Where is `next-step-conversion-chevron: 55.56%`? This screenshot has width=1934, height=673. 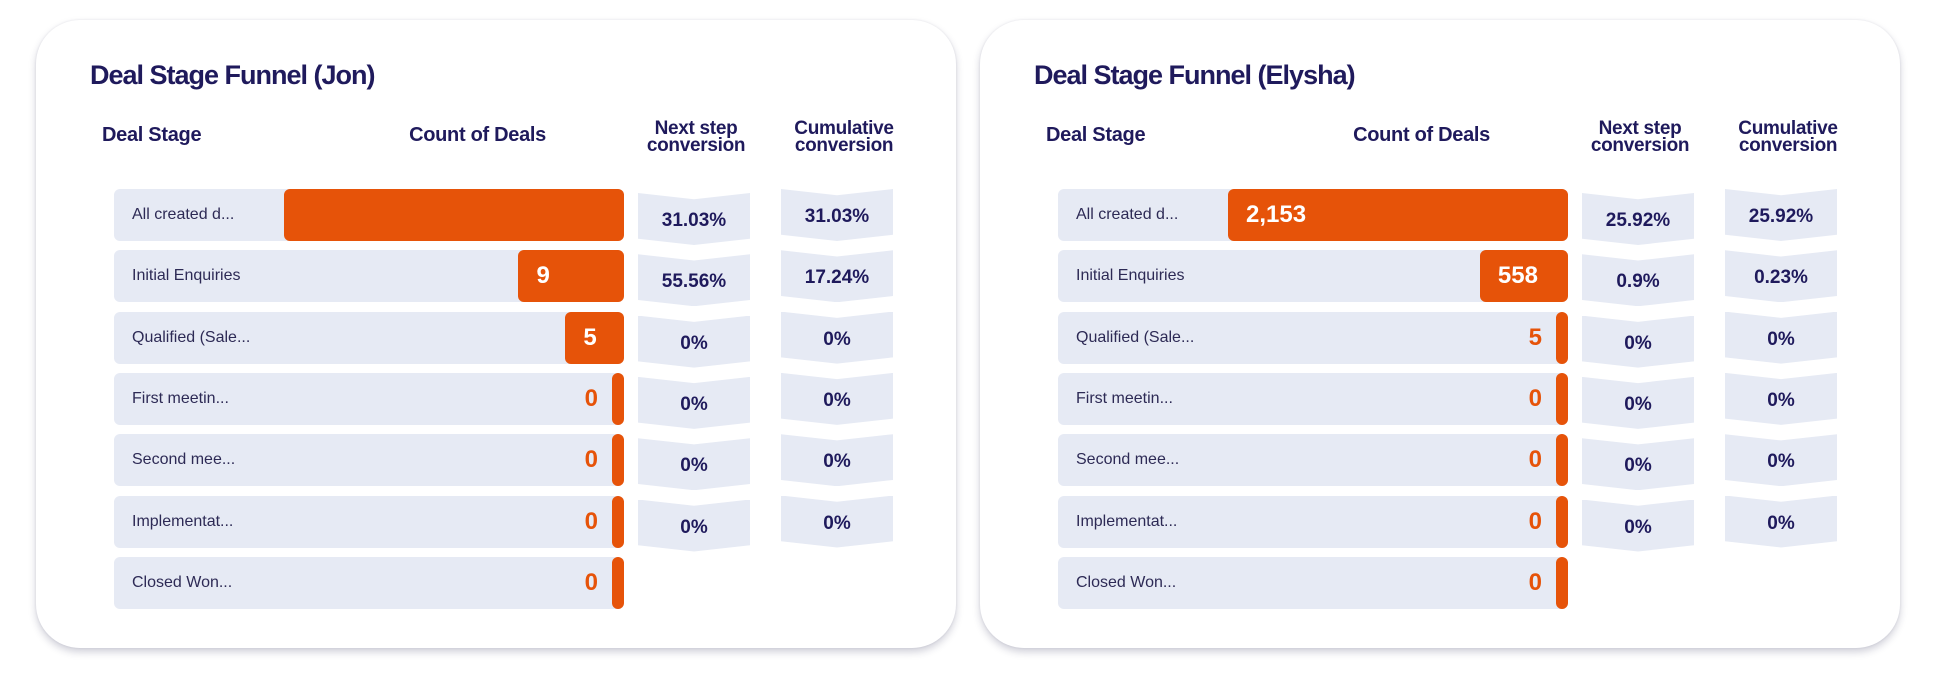
next-step-conversion-chevron: 55.56% is located at coordinates (694, 280).